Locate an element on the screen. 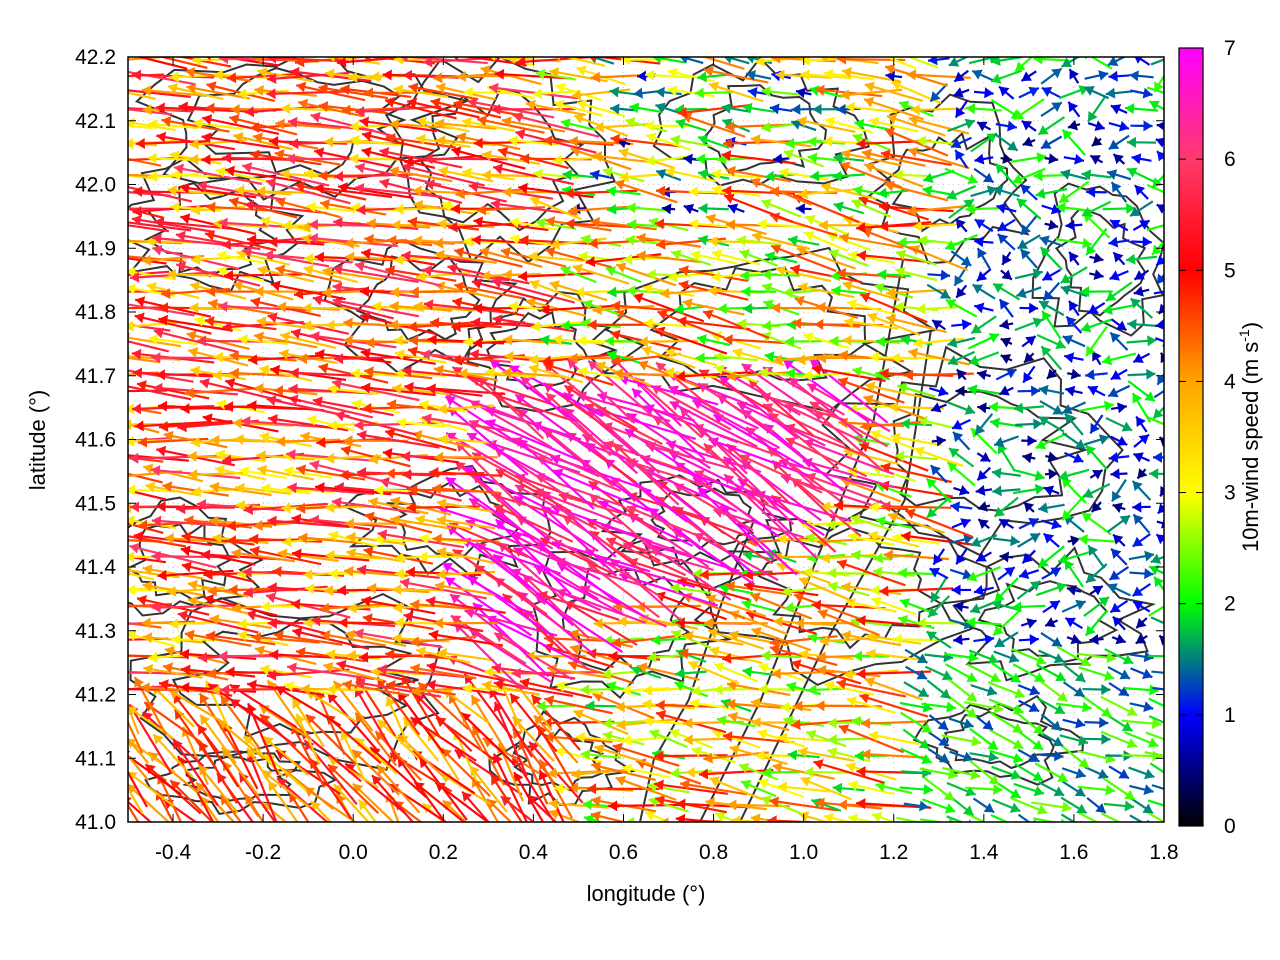 The width and height of the screenshot is (1280, 960). y-tick-label: 41.8 is located at coordinates (95, 312).